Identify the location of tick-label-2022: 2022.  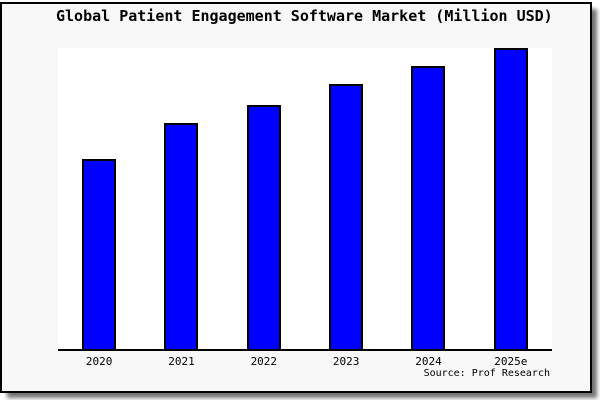
(264, 361).